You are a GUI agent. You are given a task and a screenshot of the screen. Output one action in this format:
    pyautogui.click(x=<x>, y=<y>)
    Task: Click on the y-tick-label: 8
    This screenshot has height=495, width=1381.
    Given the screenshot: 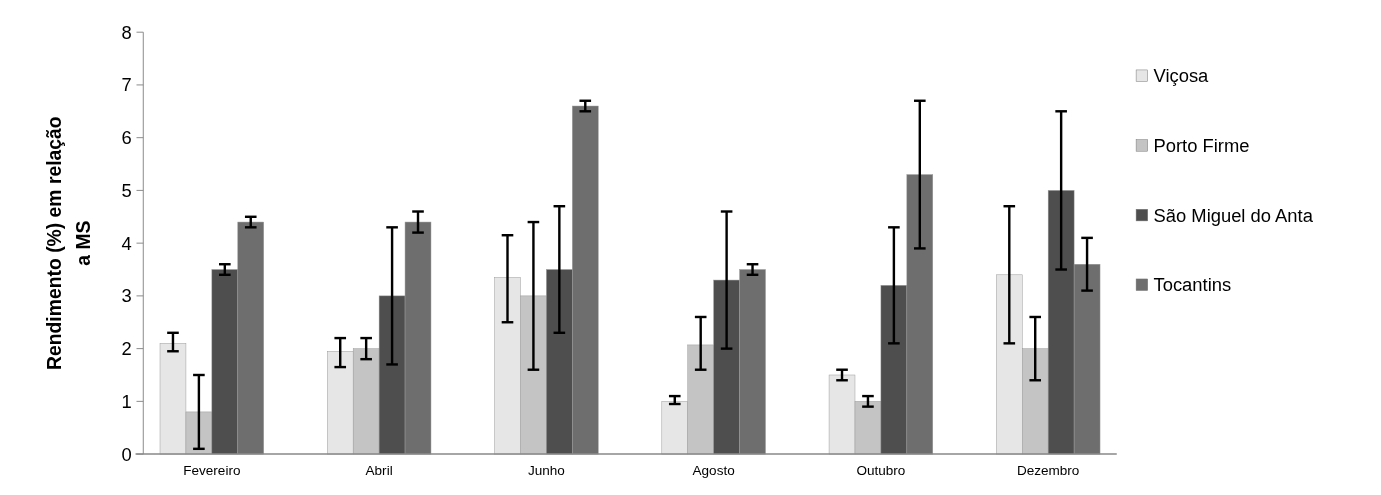 What is the action you would take?
    pyautogui.click(x=126, y=32)
    